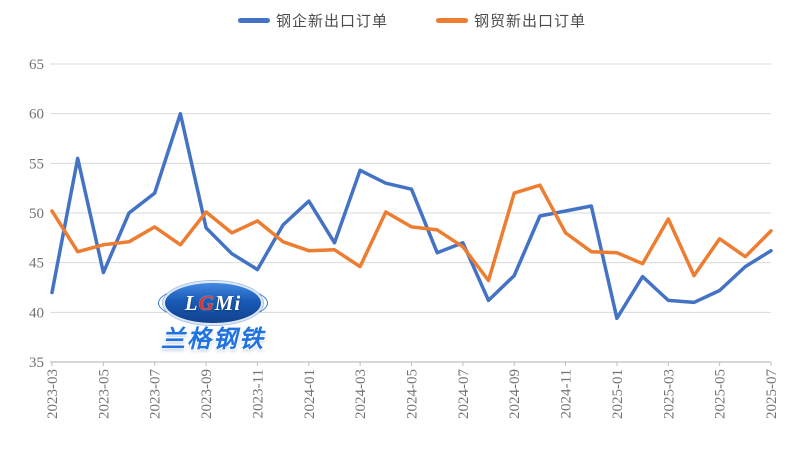 This screenshot has width=788, height=450. Describe the element at coordinates (530, 22) in the screenshot. I see `legend-label-steel-trade: 钢贸新出口订单` at that location.